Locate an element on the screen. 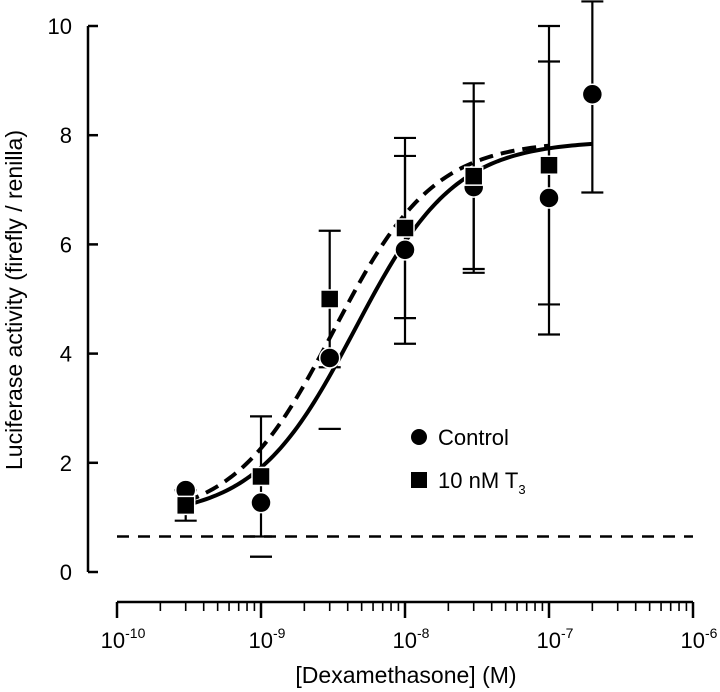  legend-circle-marker is located at coordinates (419, 437).